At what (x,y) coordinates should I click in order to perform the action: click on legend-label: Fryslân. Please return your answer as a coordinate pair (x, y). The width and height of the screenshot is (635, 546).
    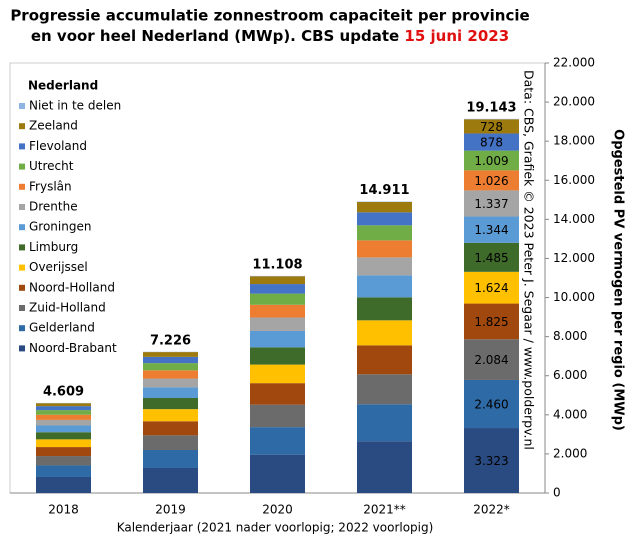
    Looking at the image, I should click on (50, 186).